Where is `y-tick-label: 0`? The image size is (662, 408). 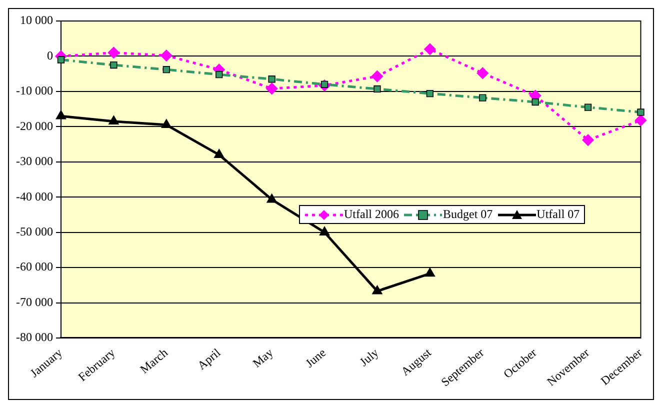
y-tick-label: 0 is located at coordinates (49, 55).